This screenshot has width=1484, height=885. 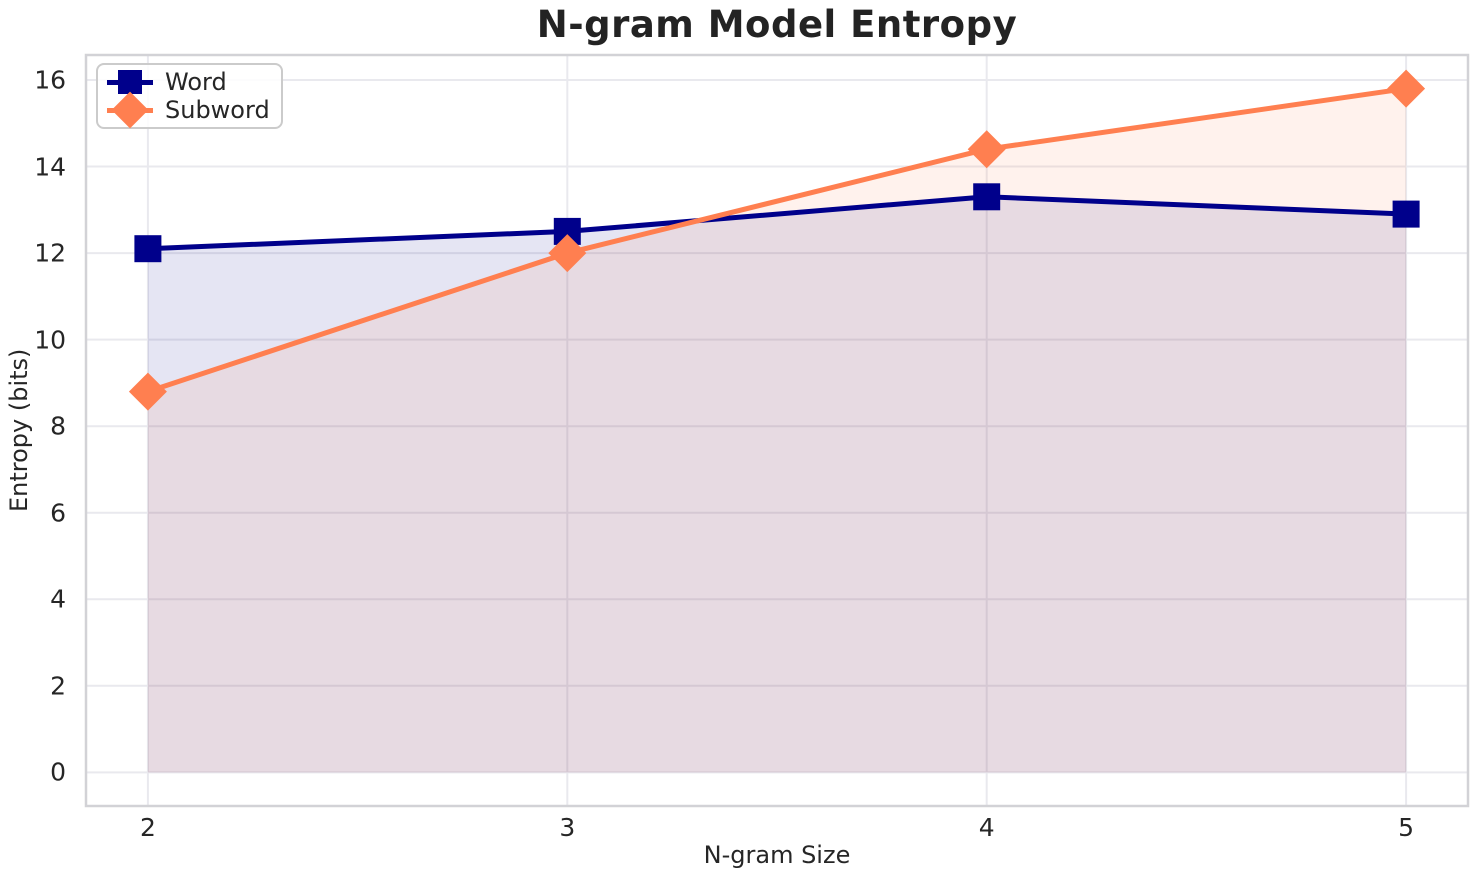 What do you see at coordinates (50, 340) in the screenshot?
I see `y-tick-label: 10` at bounding box center [50, 340].